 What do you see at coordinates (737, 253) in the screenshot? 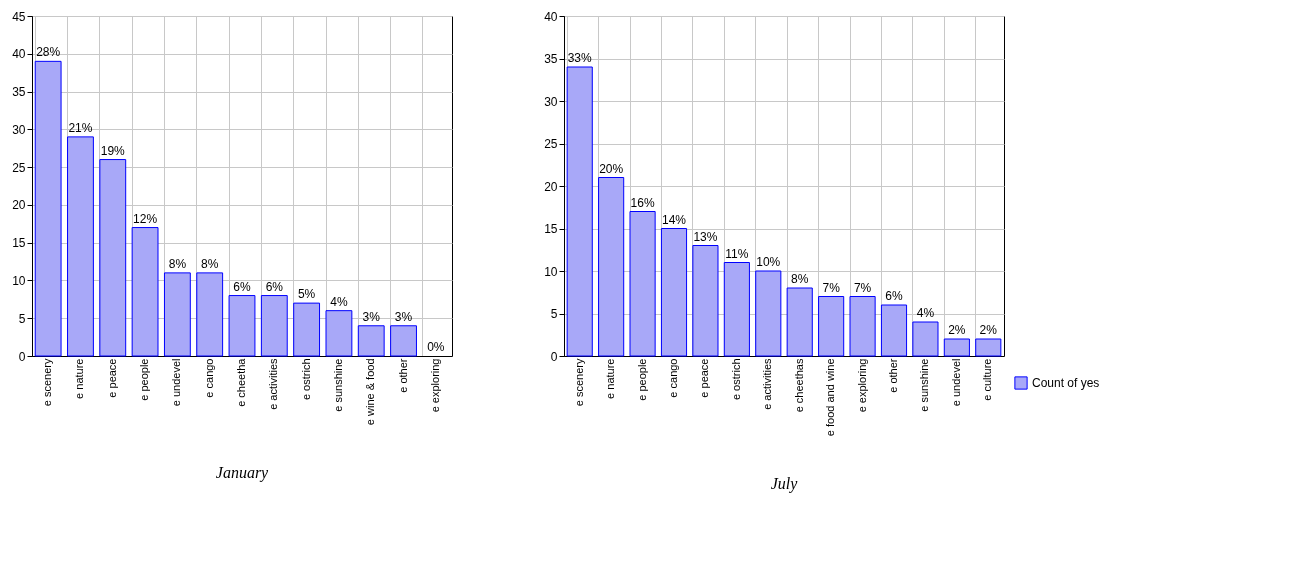
I see `text: 11%` at bounding box center [737, 253].